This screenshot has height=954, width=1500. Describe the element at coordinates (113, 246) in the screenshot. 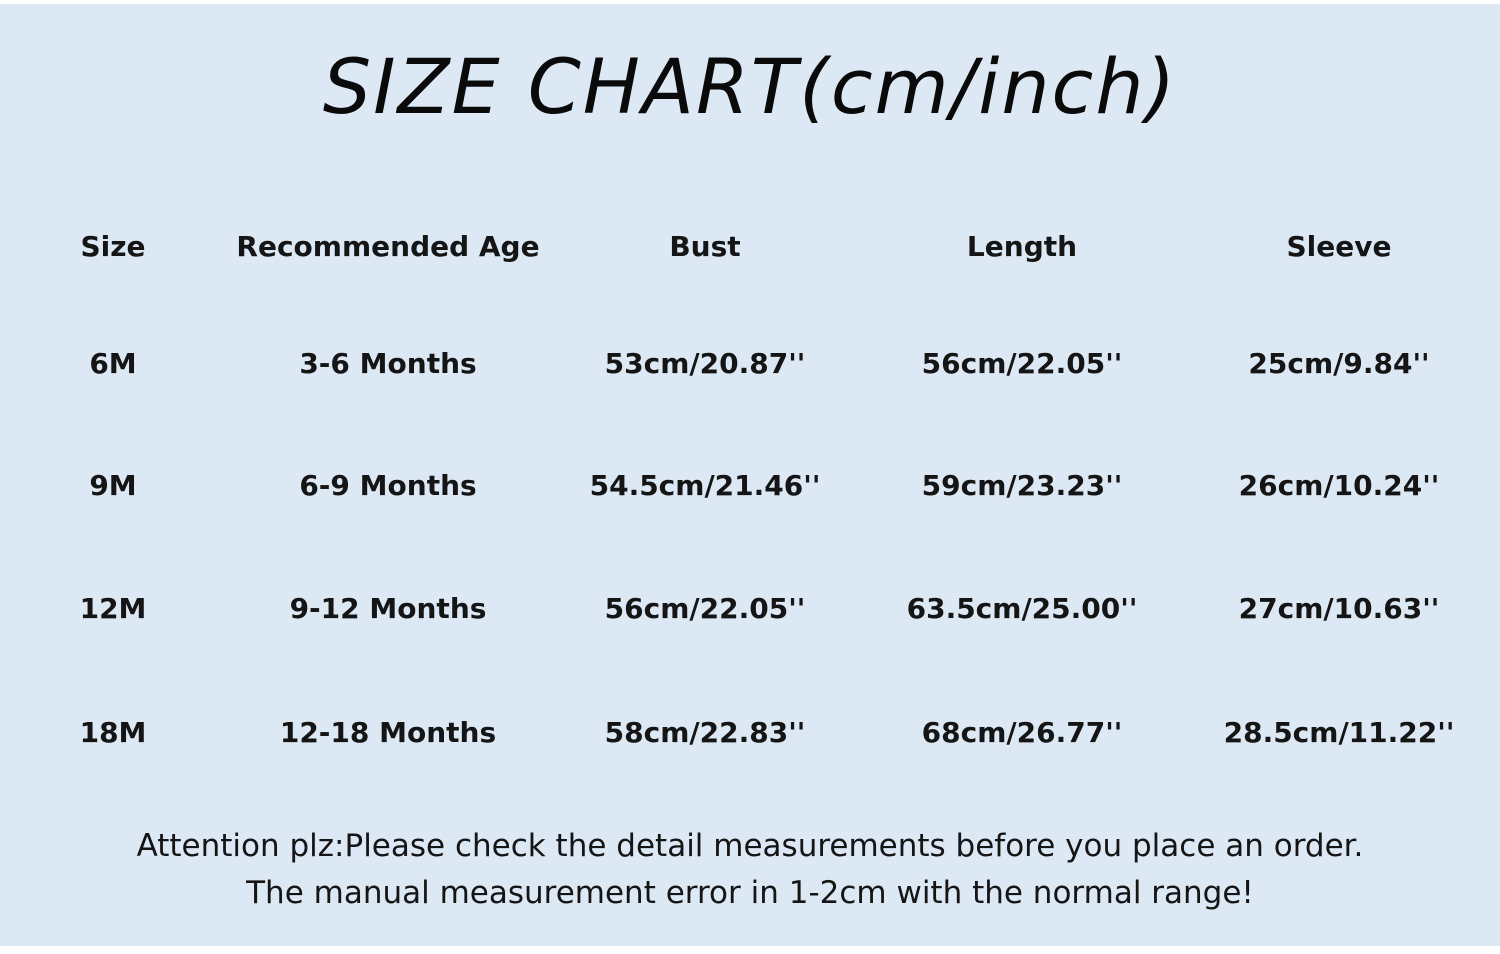

I see `header-size: Size` at that location.